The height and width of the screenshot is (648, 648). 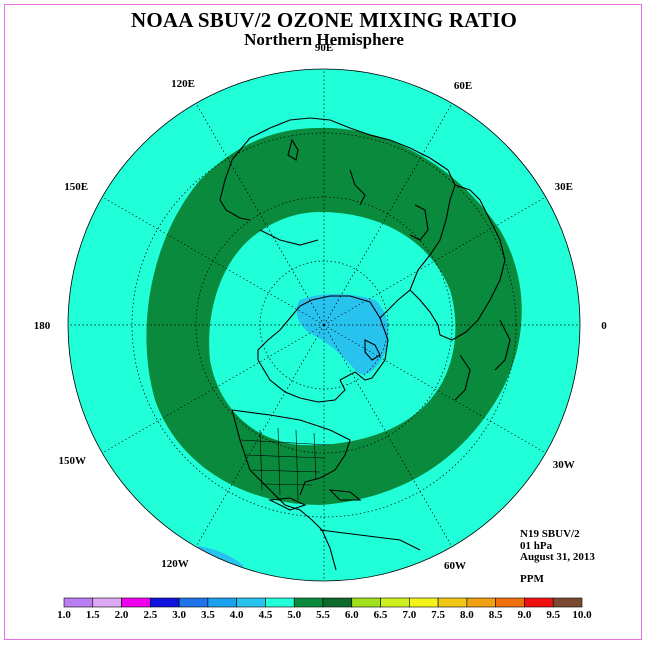 What do you see at coordinates (64, 615) in the screenshot?
I see `colorbar-tick-label: 1.0` at bounding box center [64, 615].